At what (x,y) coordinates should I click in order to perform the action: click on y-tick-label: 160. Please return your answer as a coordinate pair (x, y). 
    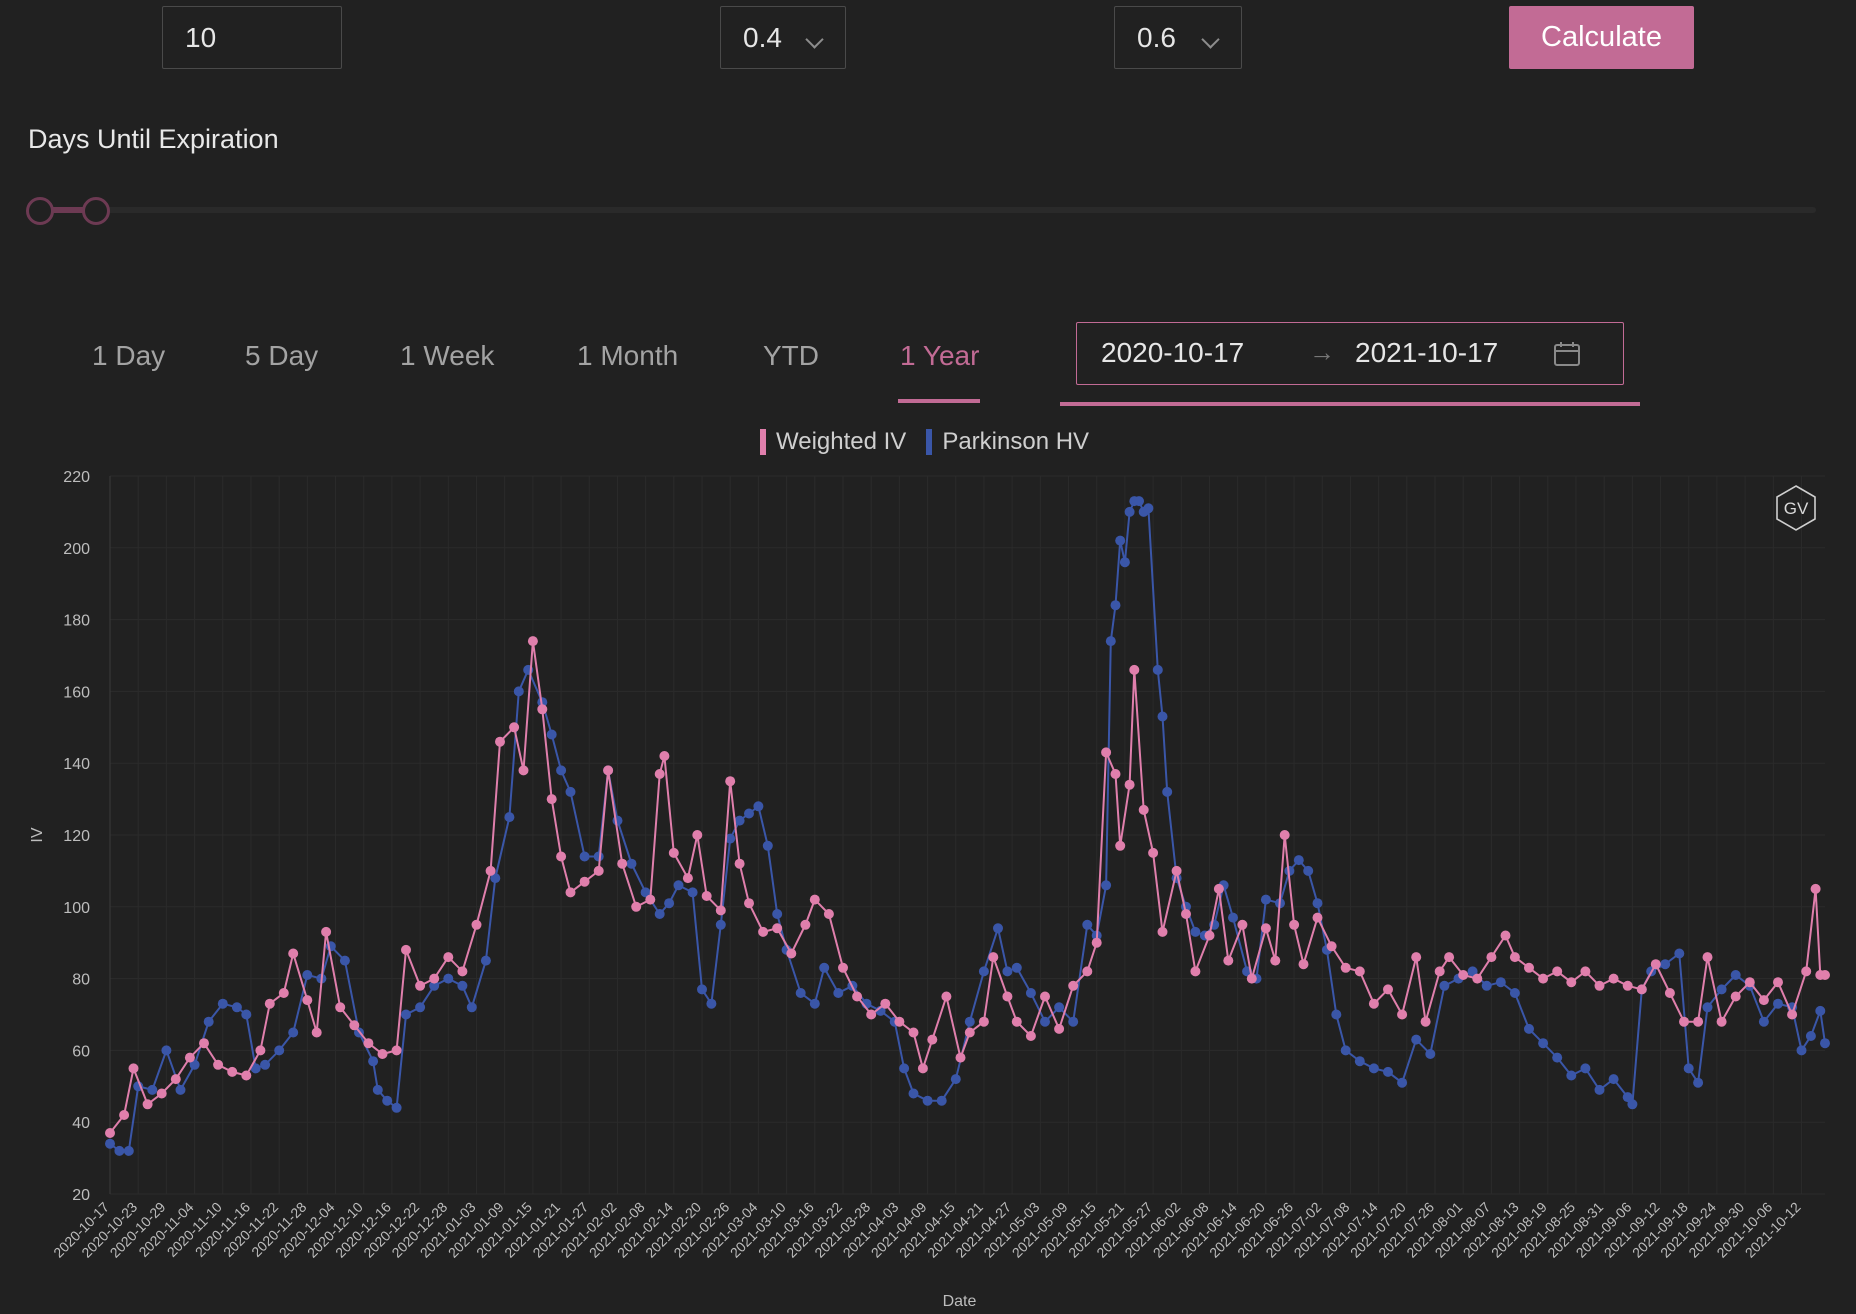
    Looking at the image, I should click on (76, 692).